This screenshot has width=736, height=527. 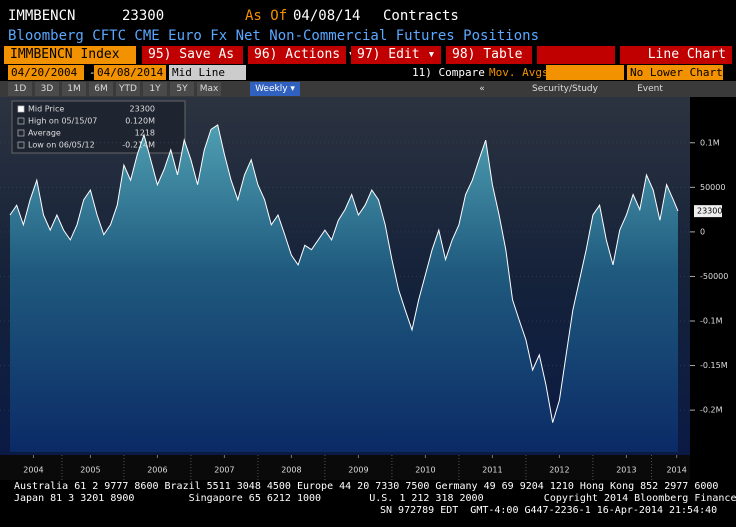 What do you see at coordinates (42, 16) in the screenshot?
I see `ticker: IMMBENCN` at bounding box center [42, 16].